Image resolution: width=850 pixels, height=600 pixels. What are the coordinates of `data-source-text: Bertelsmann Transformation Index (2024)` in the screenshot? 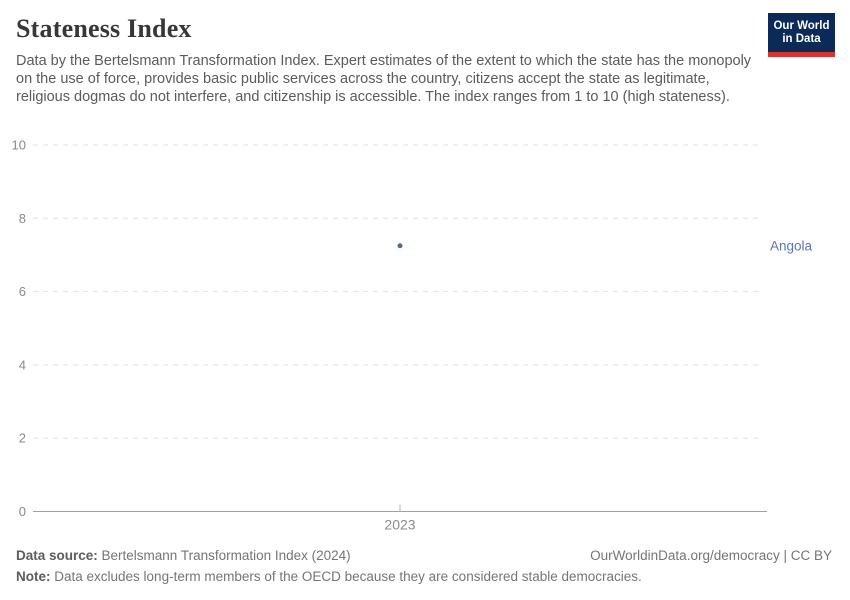 It's located at (224, 555).